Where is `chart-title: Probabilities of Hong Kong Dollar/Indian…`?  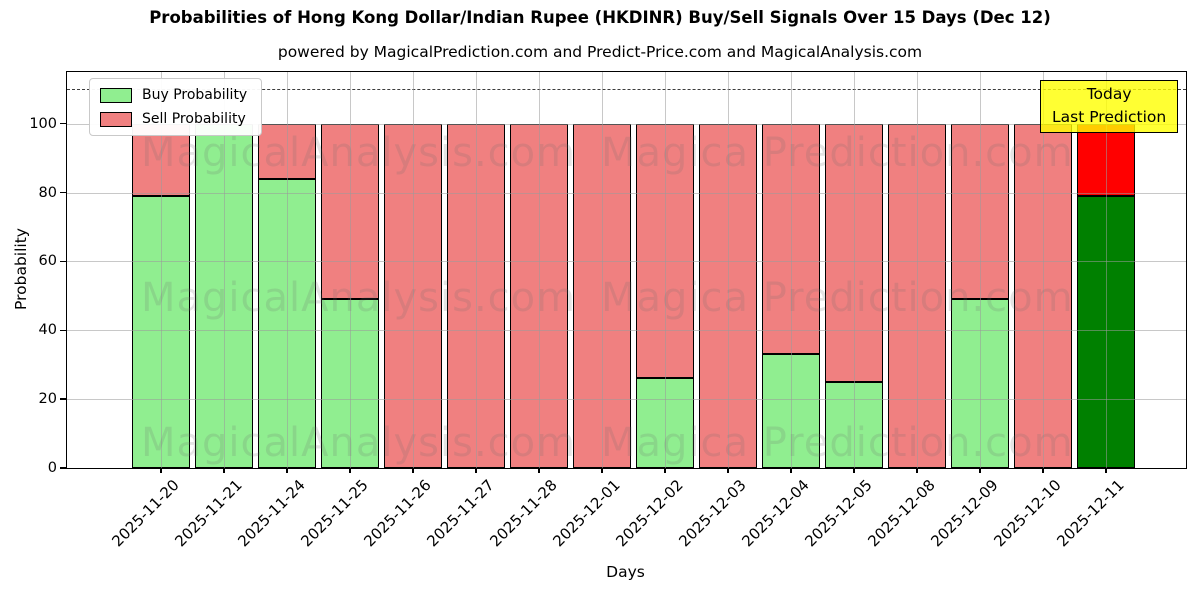
chart-title: Probabilities of Hong Kong Dollar/Indian… is located at coordinates (600, 17).